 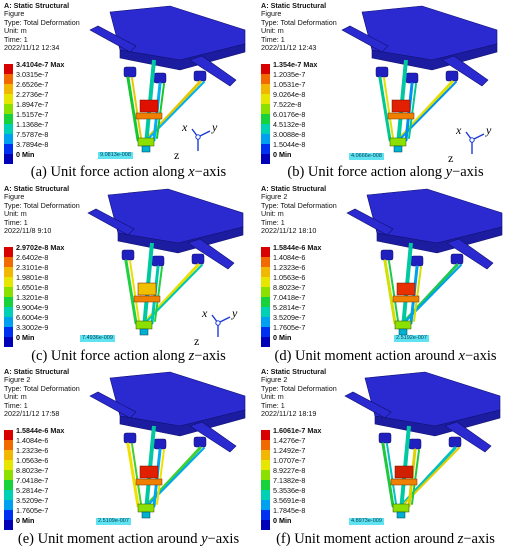 I want to click on legend-label: 2.2736e-7, so click(x=32, y=94).